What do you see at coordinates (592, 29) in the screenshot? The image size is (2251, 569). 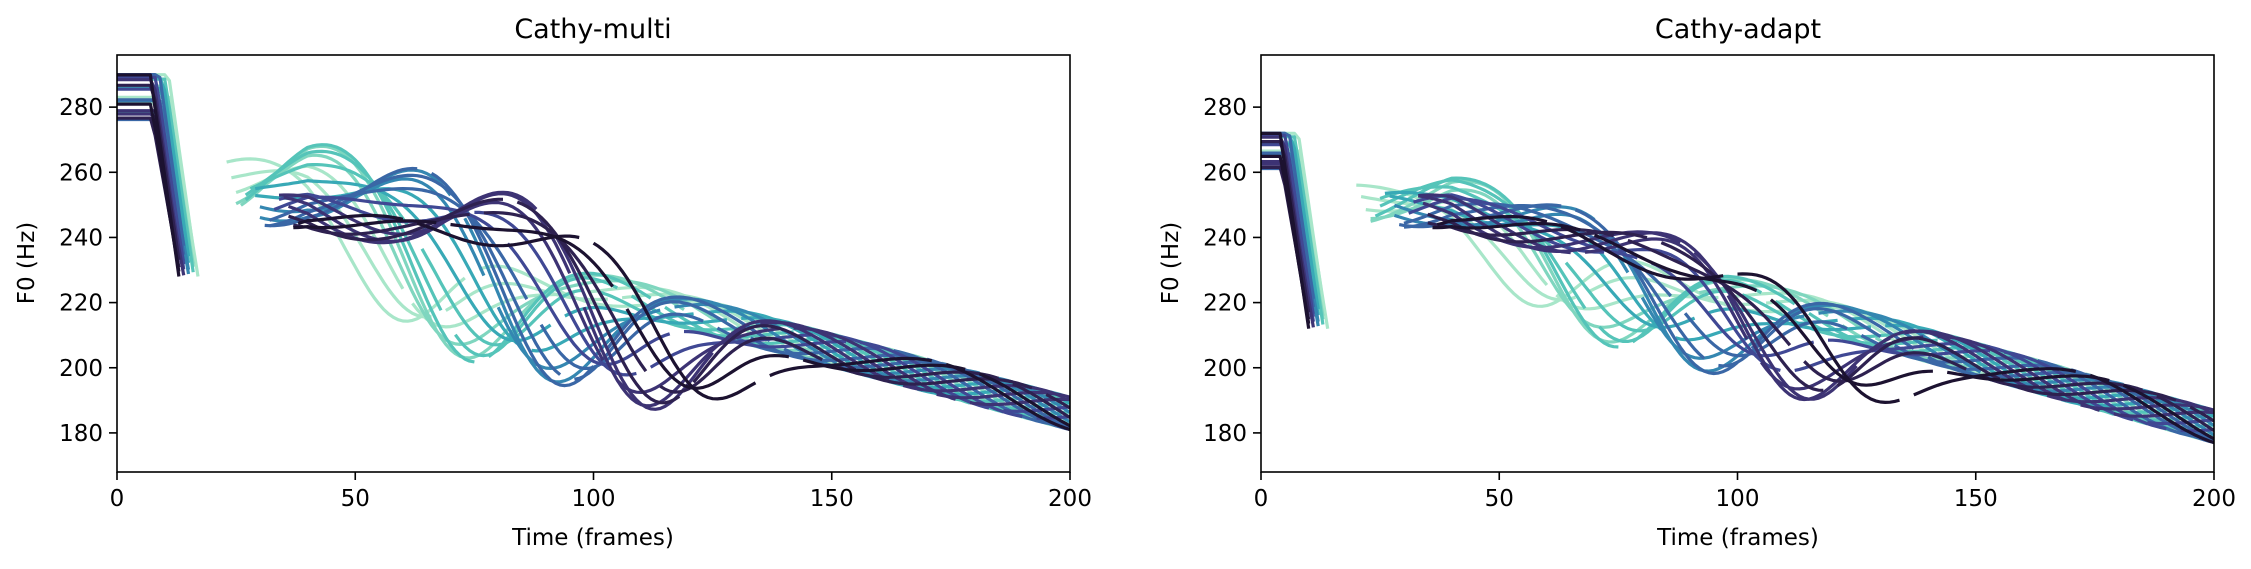 I see `chart-title: Cathy-multi` at bounding box center [592, 29].